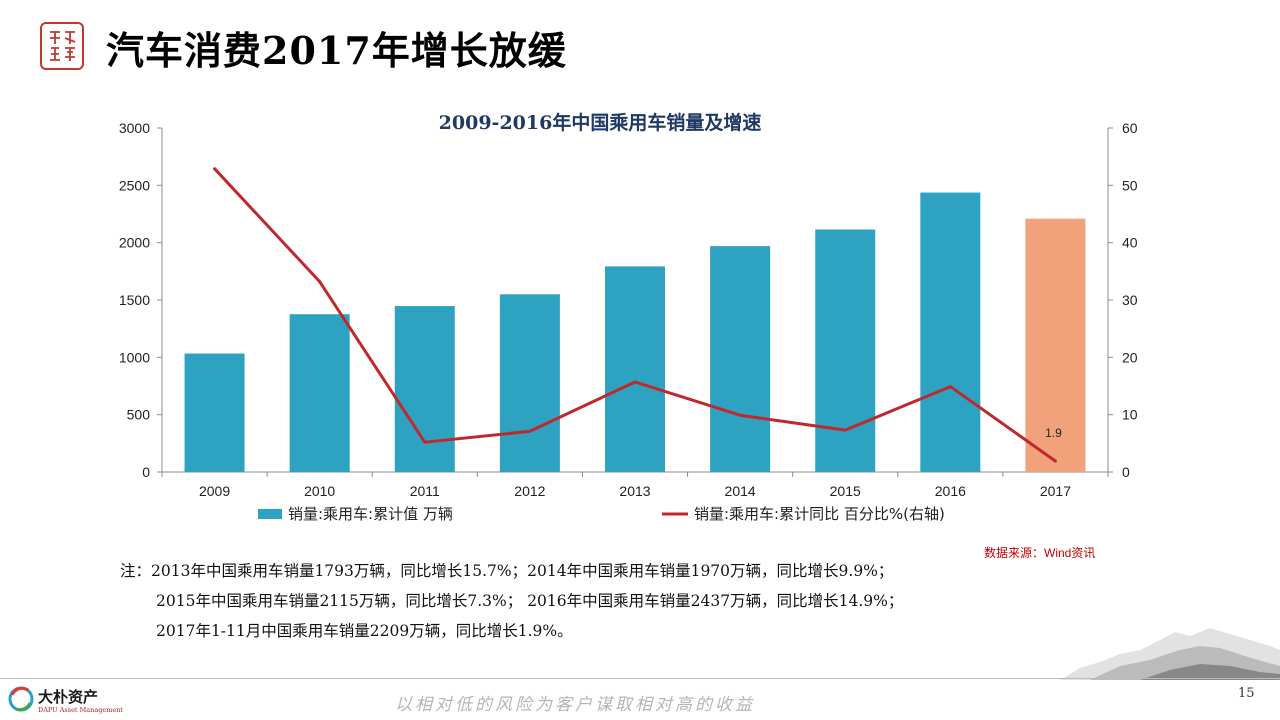 The width and height of the screenshot is (1280, 720). What do you see at coordinates (370, 514) in the screenshot?
I see `legend-bar-label: 销量:乘用车:累计值 万辆` at bounding box center [370, 514].